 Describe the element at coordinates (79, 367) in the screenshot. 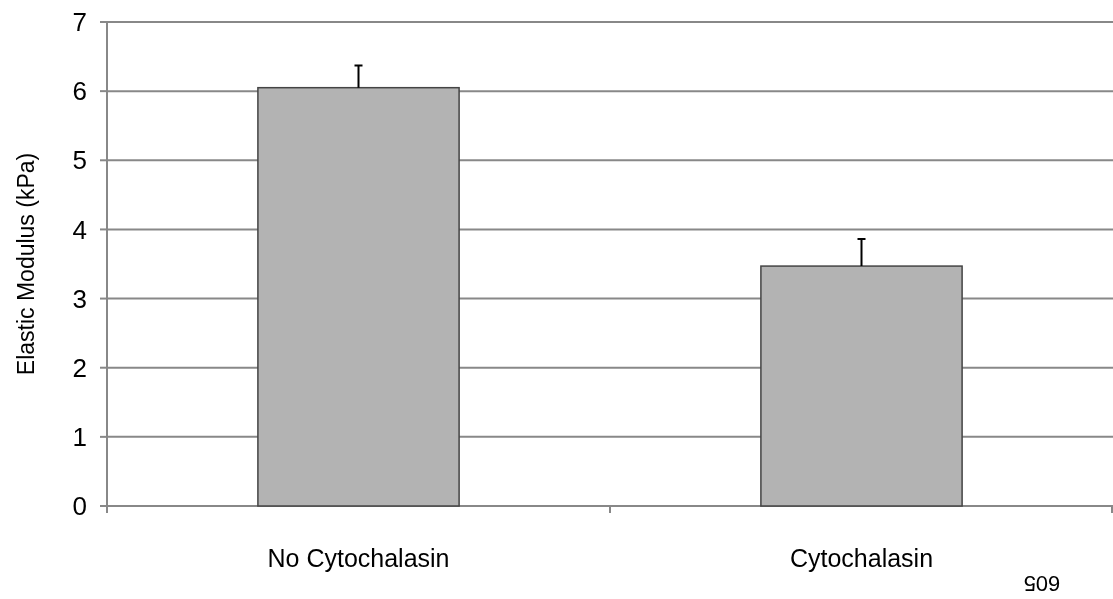

I see `y-tick-label: 2` at that location.